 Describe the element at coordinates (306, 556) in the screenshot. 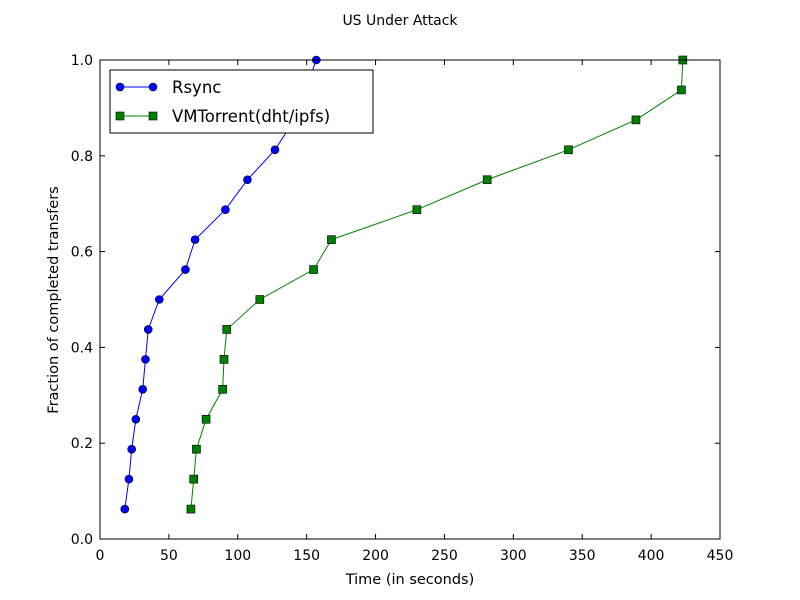

I see `x-tick-label: 150` at that location.